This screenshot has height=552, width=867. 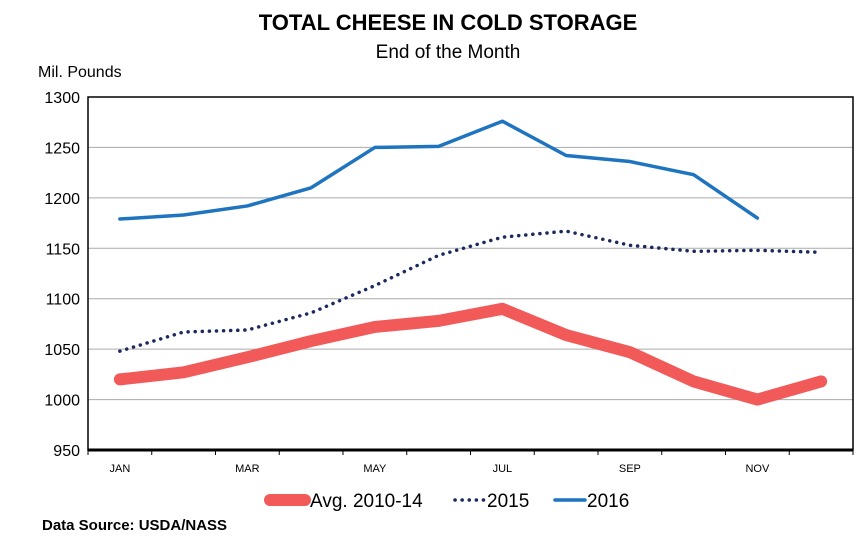 What do you see at coordinates (62, 98) in the screenshot?
I see `y-tick-label: 1300` at bounding box center [62, 98].